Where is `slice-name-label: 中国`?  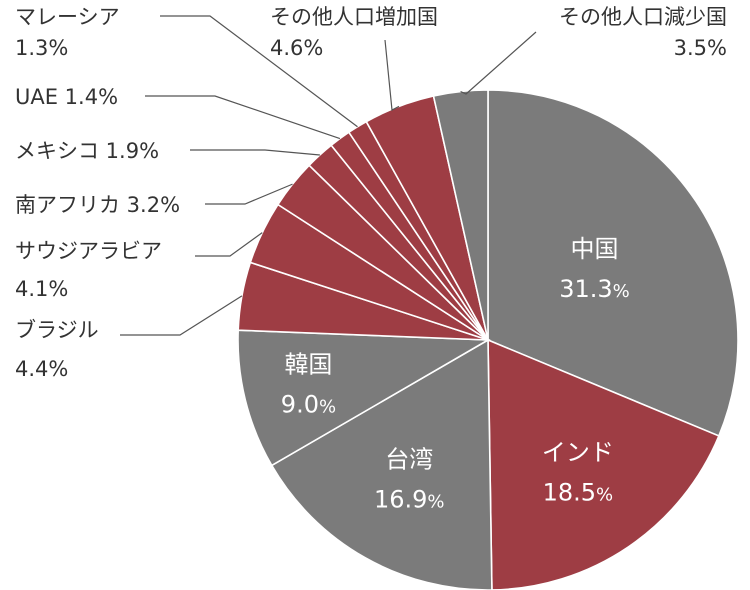
slice-name-label: 中国 is located at coordinates (594, 249).